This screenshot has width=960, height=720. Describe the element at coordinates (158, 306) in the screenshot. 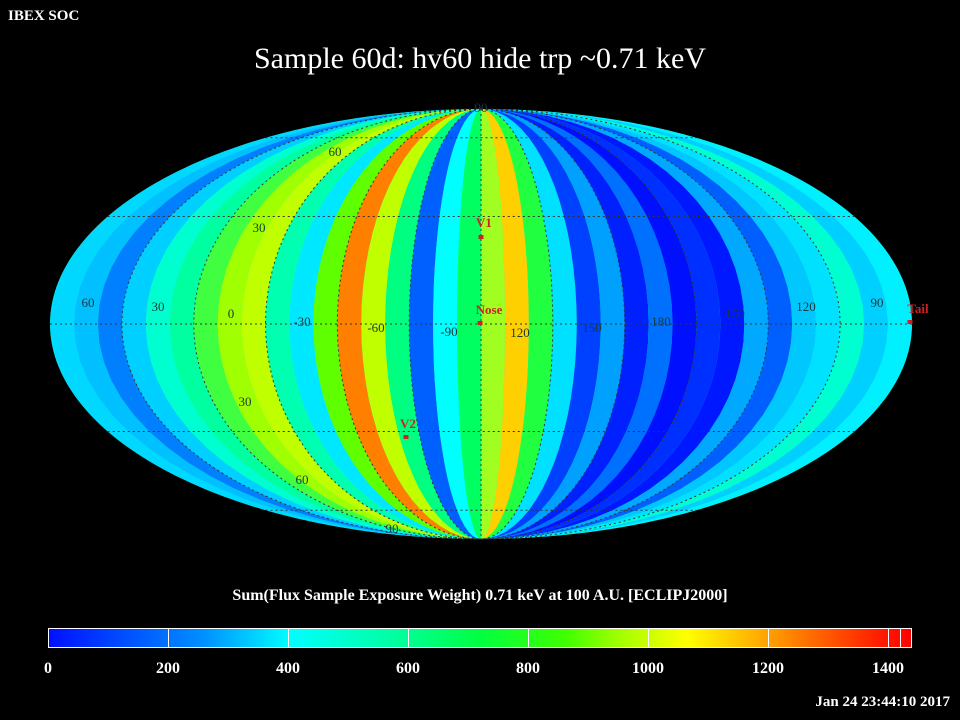

I see `longitude-label: 30` at that location.